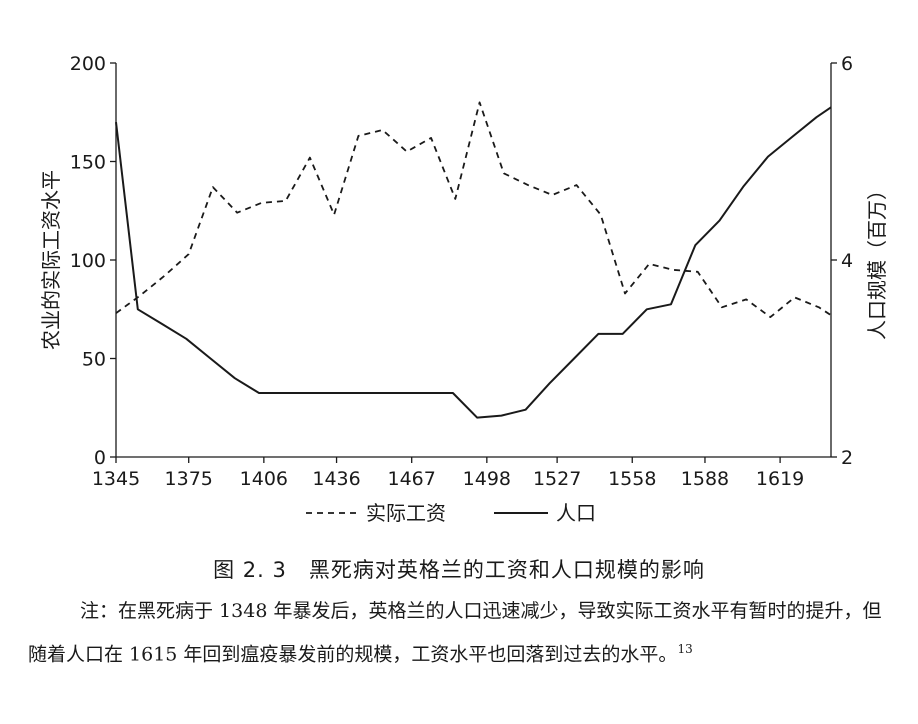  What do you see at coordinates (576, 513) in the screenshot?
I see `legend-label-population: 人口` at bounding box center [576, 513].